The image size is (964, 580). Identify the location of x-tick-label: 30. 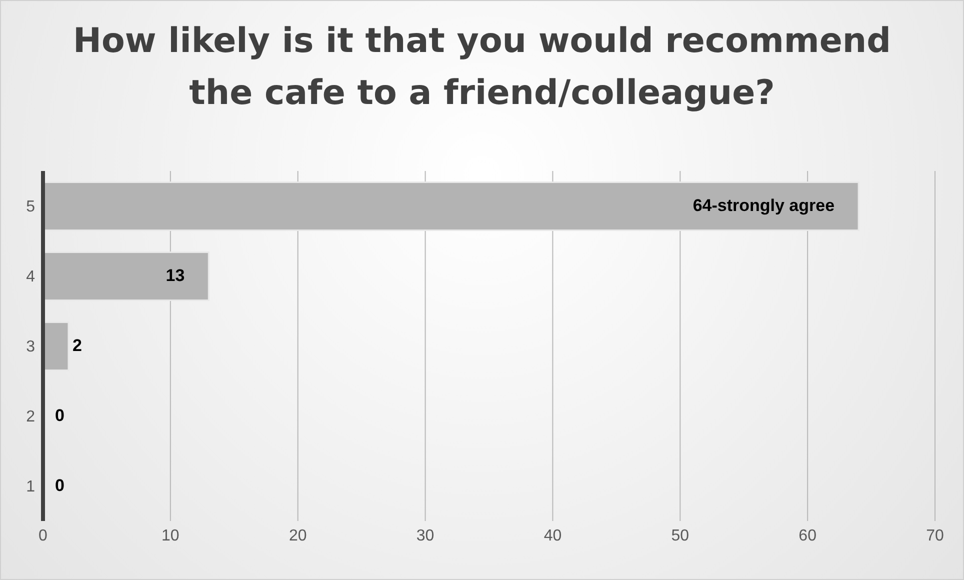
(425, 535).